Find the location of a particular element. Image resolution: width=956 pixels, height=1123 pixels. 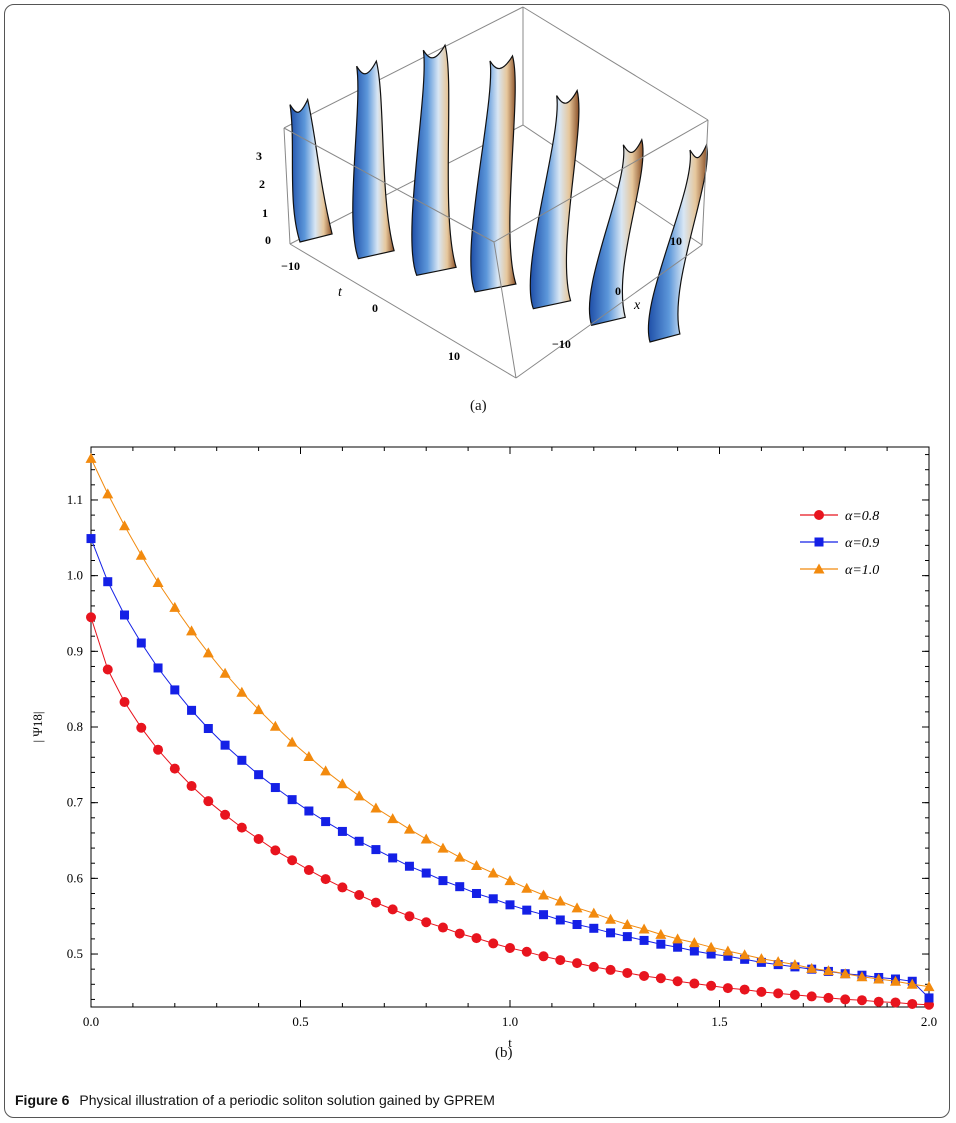

legend-label: α=1.0 is located at coordinates (862, 570).